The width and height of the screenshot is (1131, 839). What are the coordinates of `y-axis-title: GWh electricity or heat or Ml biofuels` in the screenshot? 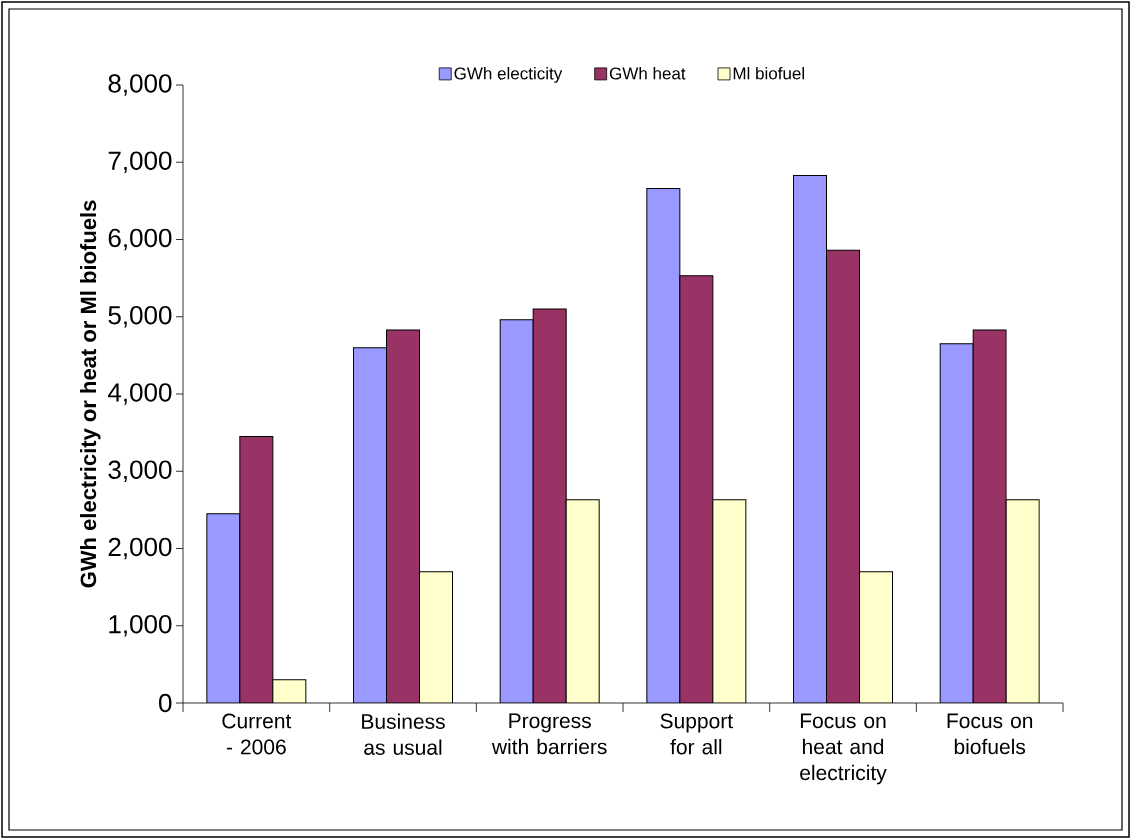 It's located at (90, 394).